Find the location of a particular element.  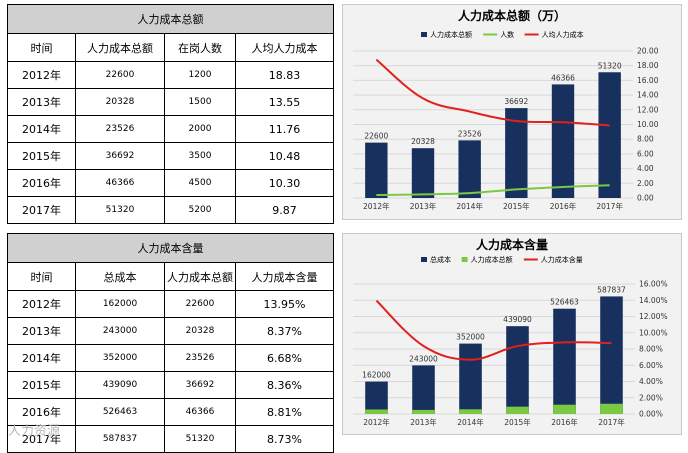

table-row: 2014年 23526 2000 11.76 is located at coordinates (170, 129).